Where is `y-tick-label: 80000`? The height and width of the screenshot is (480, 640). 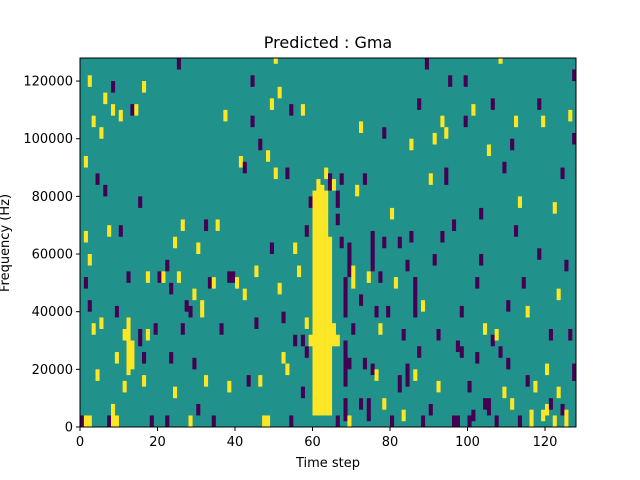 y-tick-label: 80000 is located at coordinates (52, 197).